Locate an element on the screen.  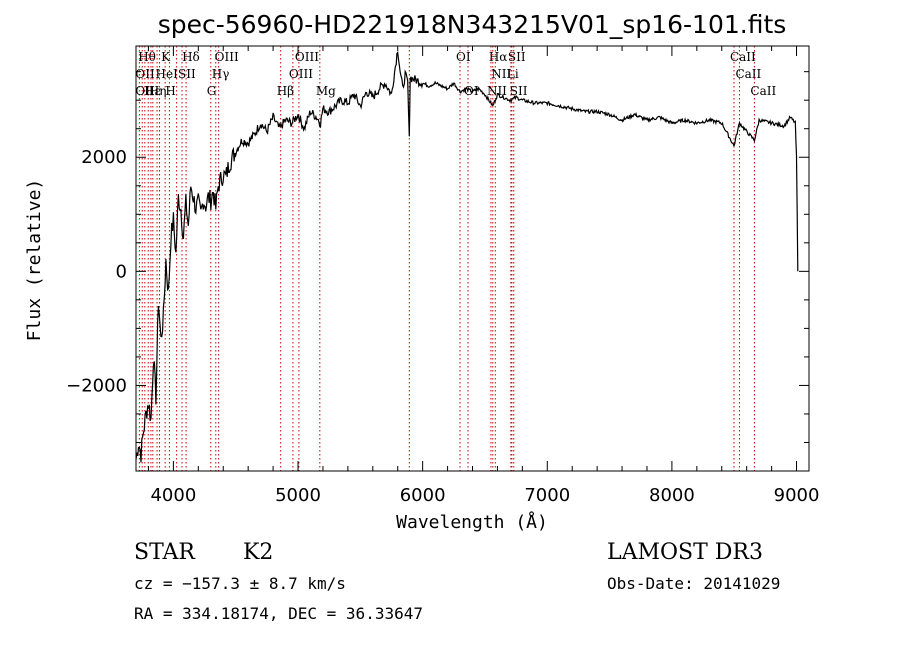
line-label-20: H is located at coordinates (170, 91).